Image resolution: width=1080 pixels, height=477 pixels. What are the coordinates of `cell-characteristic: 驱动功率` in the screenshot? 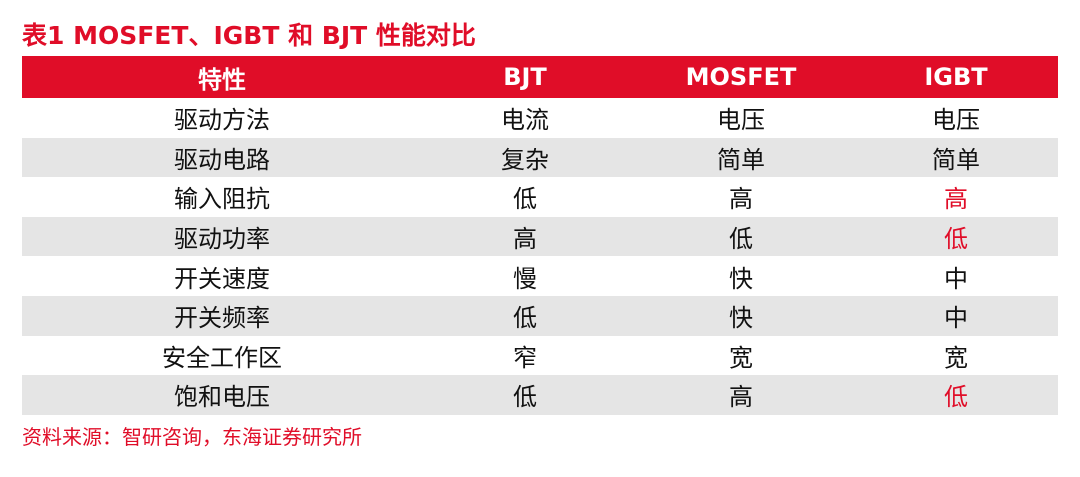 It's located at (222, 236).